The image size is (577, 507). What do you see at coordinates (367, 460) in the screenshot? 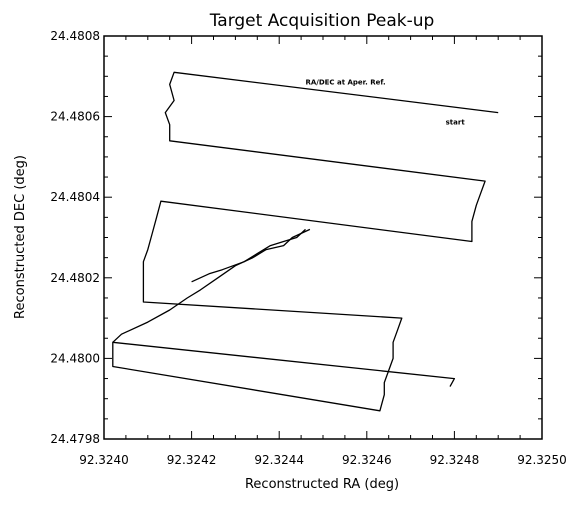
I see `x-tick-label: 92.3246` at bounding box center [367, 460].